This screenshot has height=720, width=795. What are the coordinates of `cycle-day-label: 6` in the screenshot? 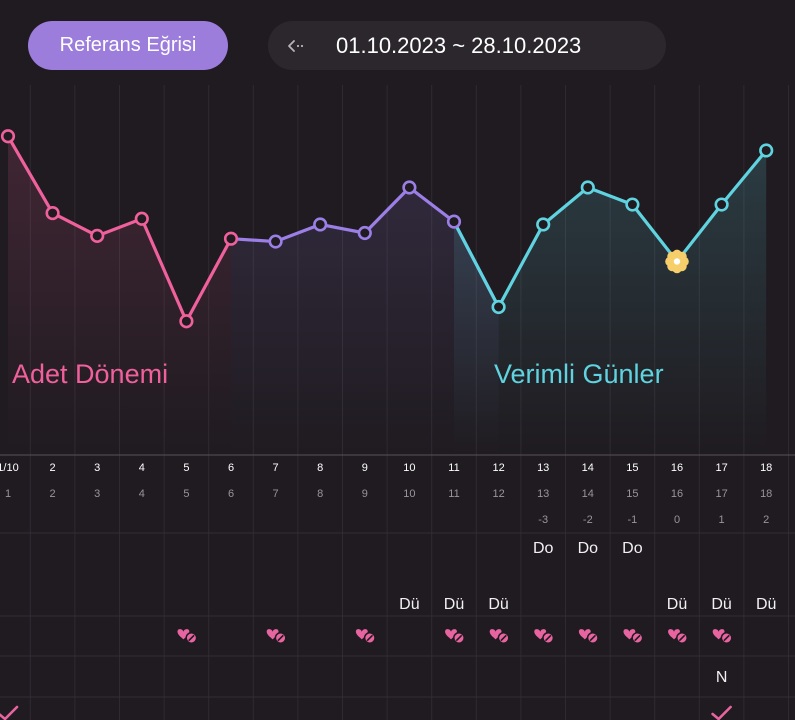 It's located at (231, 494).